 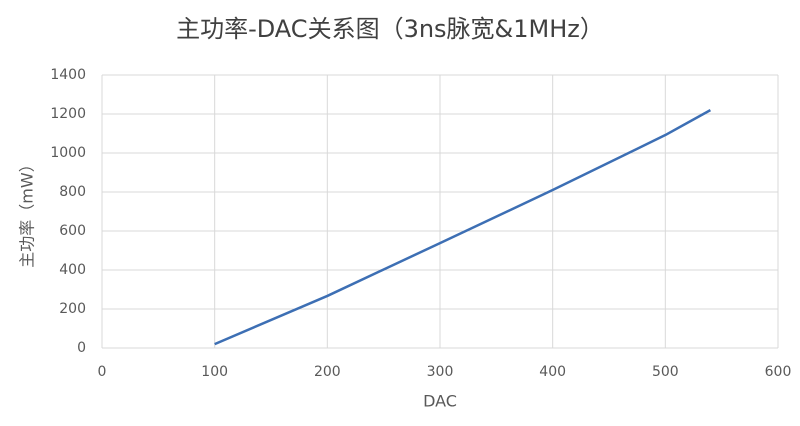 I want to click on x-tick-label: 600, so click(x=778, y=372).